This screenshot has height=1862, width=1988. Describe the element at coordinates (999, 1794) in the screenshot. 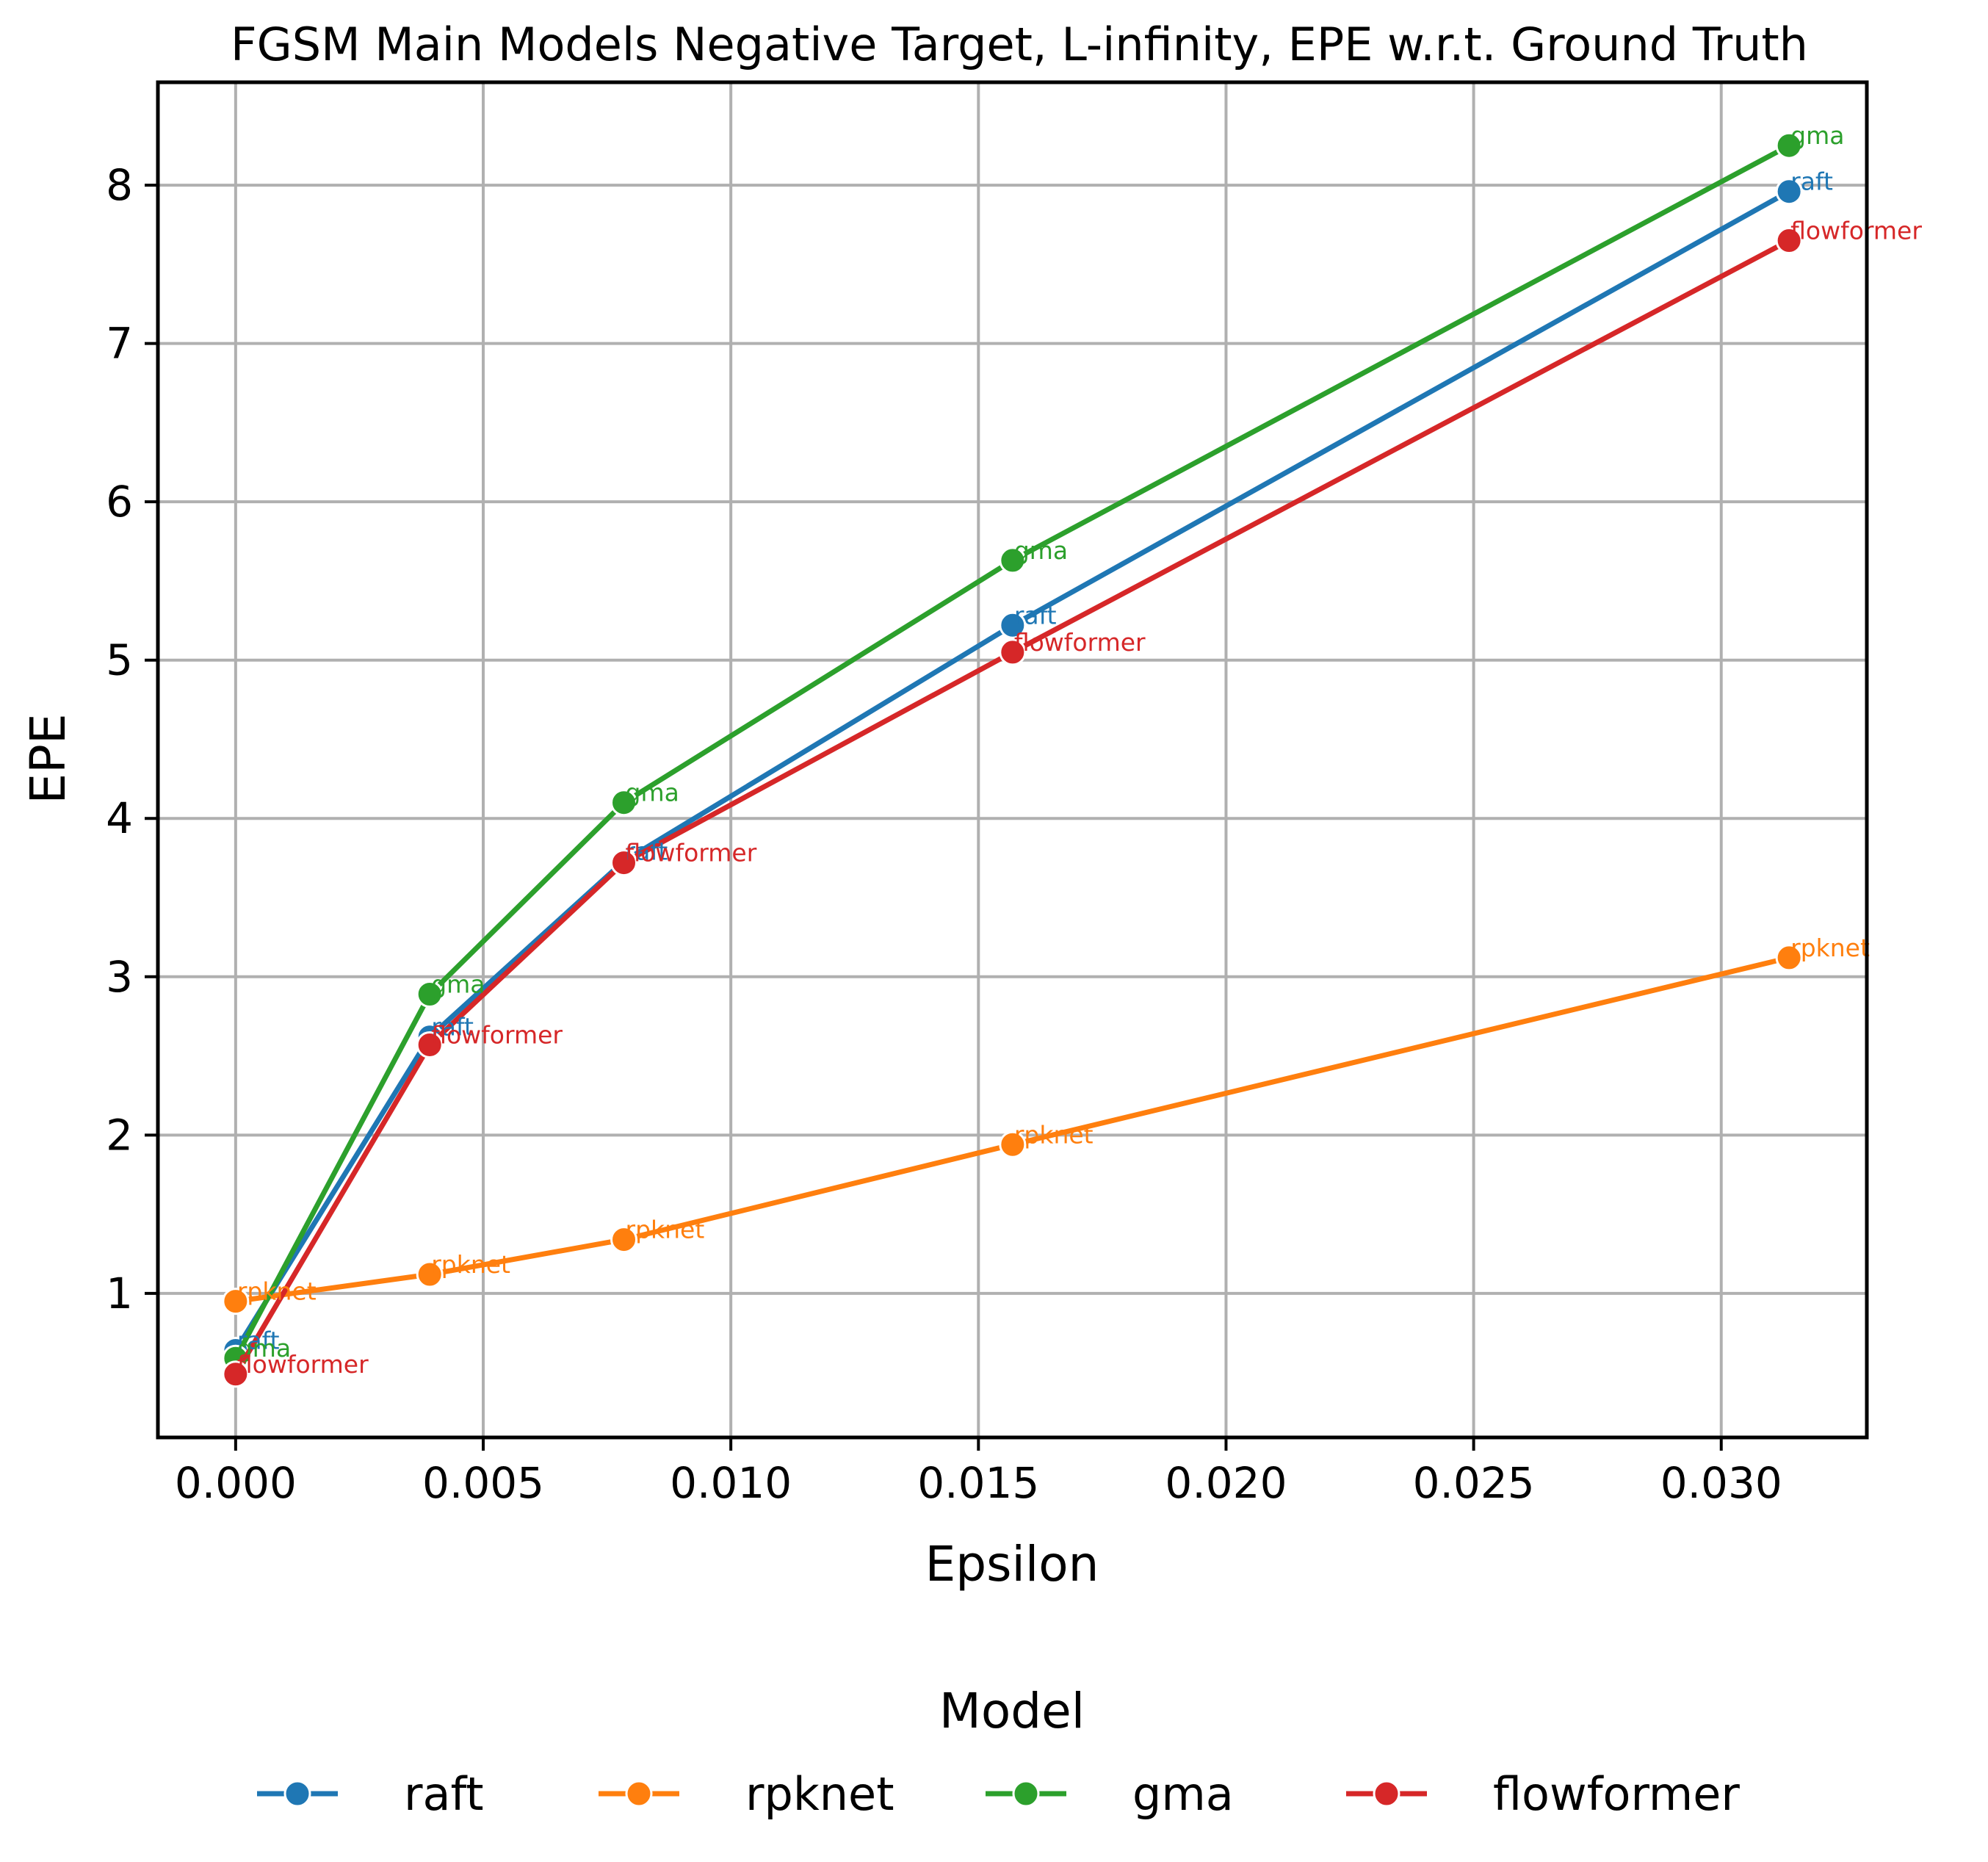

I see `legend: raft rpknet gma flowformer` at that location.